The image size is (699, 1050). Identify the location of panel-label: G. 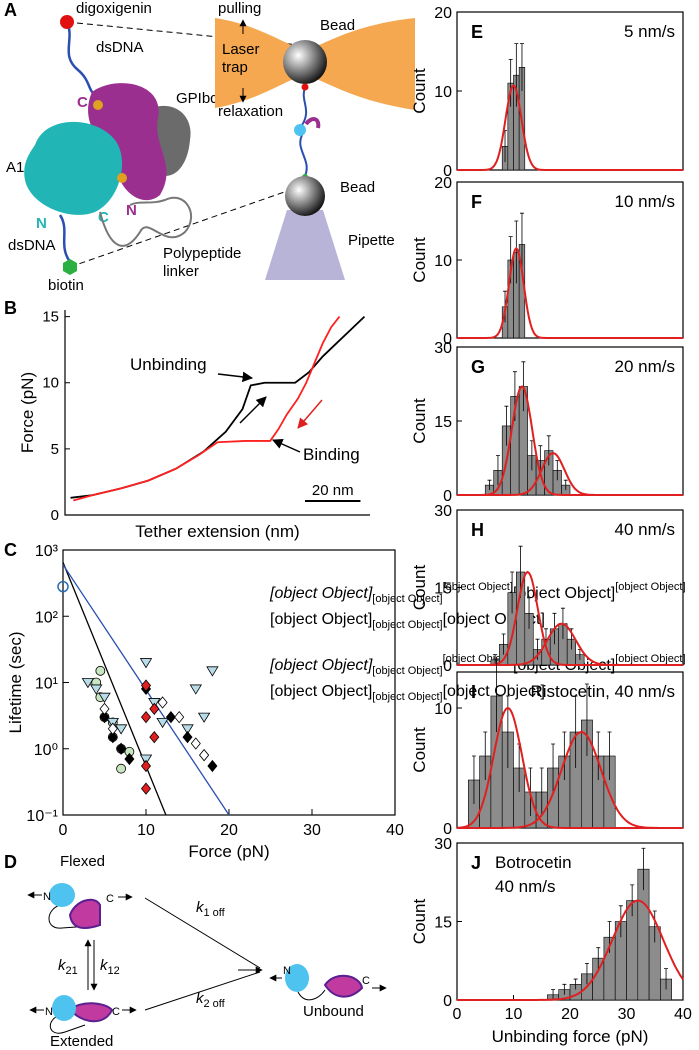
(478, 367).